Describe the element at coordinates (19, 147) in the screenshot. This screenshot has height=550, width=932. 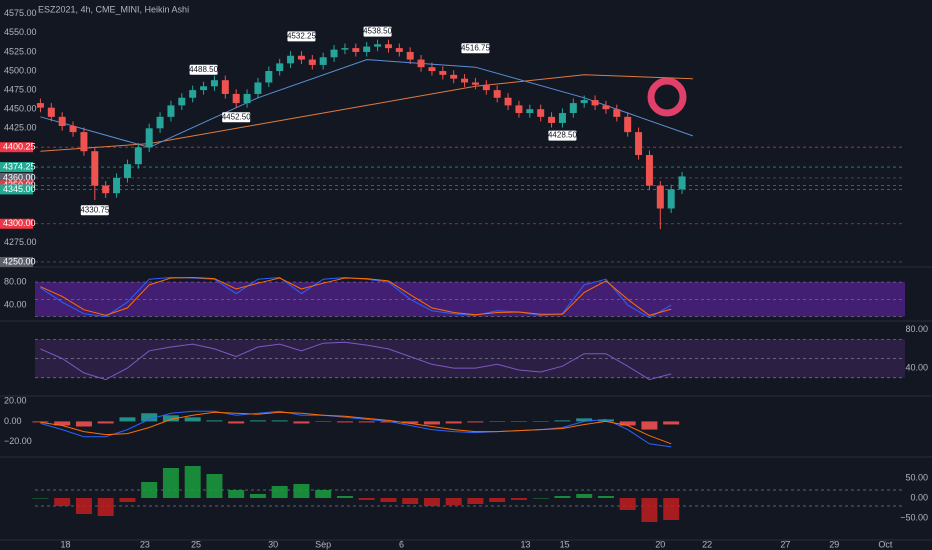
I see `price-level-label: 4400.25` at that location.